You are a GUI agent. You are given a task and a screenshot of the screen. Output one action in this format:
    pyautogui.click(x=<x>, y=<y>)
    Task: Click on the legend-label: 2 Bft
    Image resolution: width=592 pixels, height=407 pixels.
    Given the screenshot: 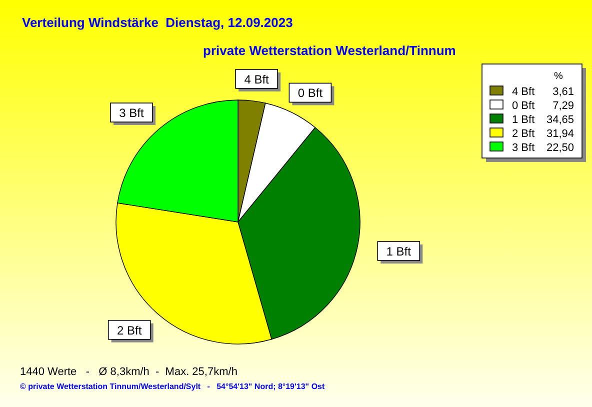 What is the action you would take?
    pyautogui.click(x=523, y=134)
    